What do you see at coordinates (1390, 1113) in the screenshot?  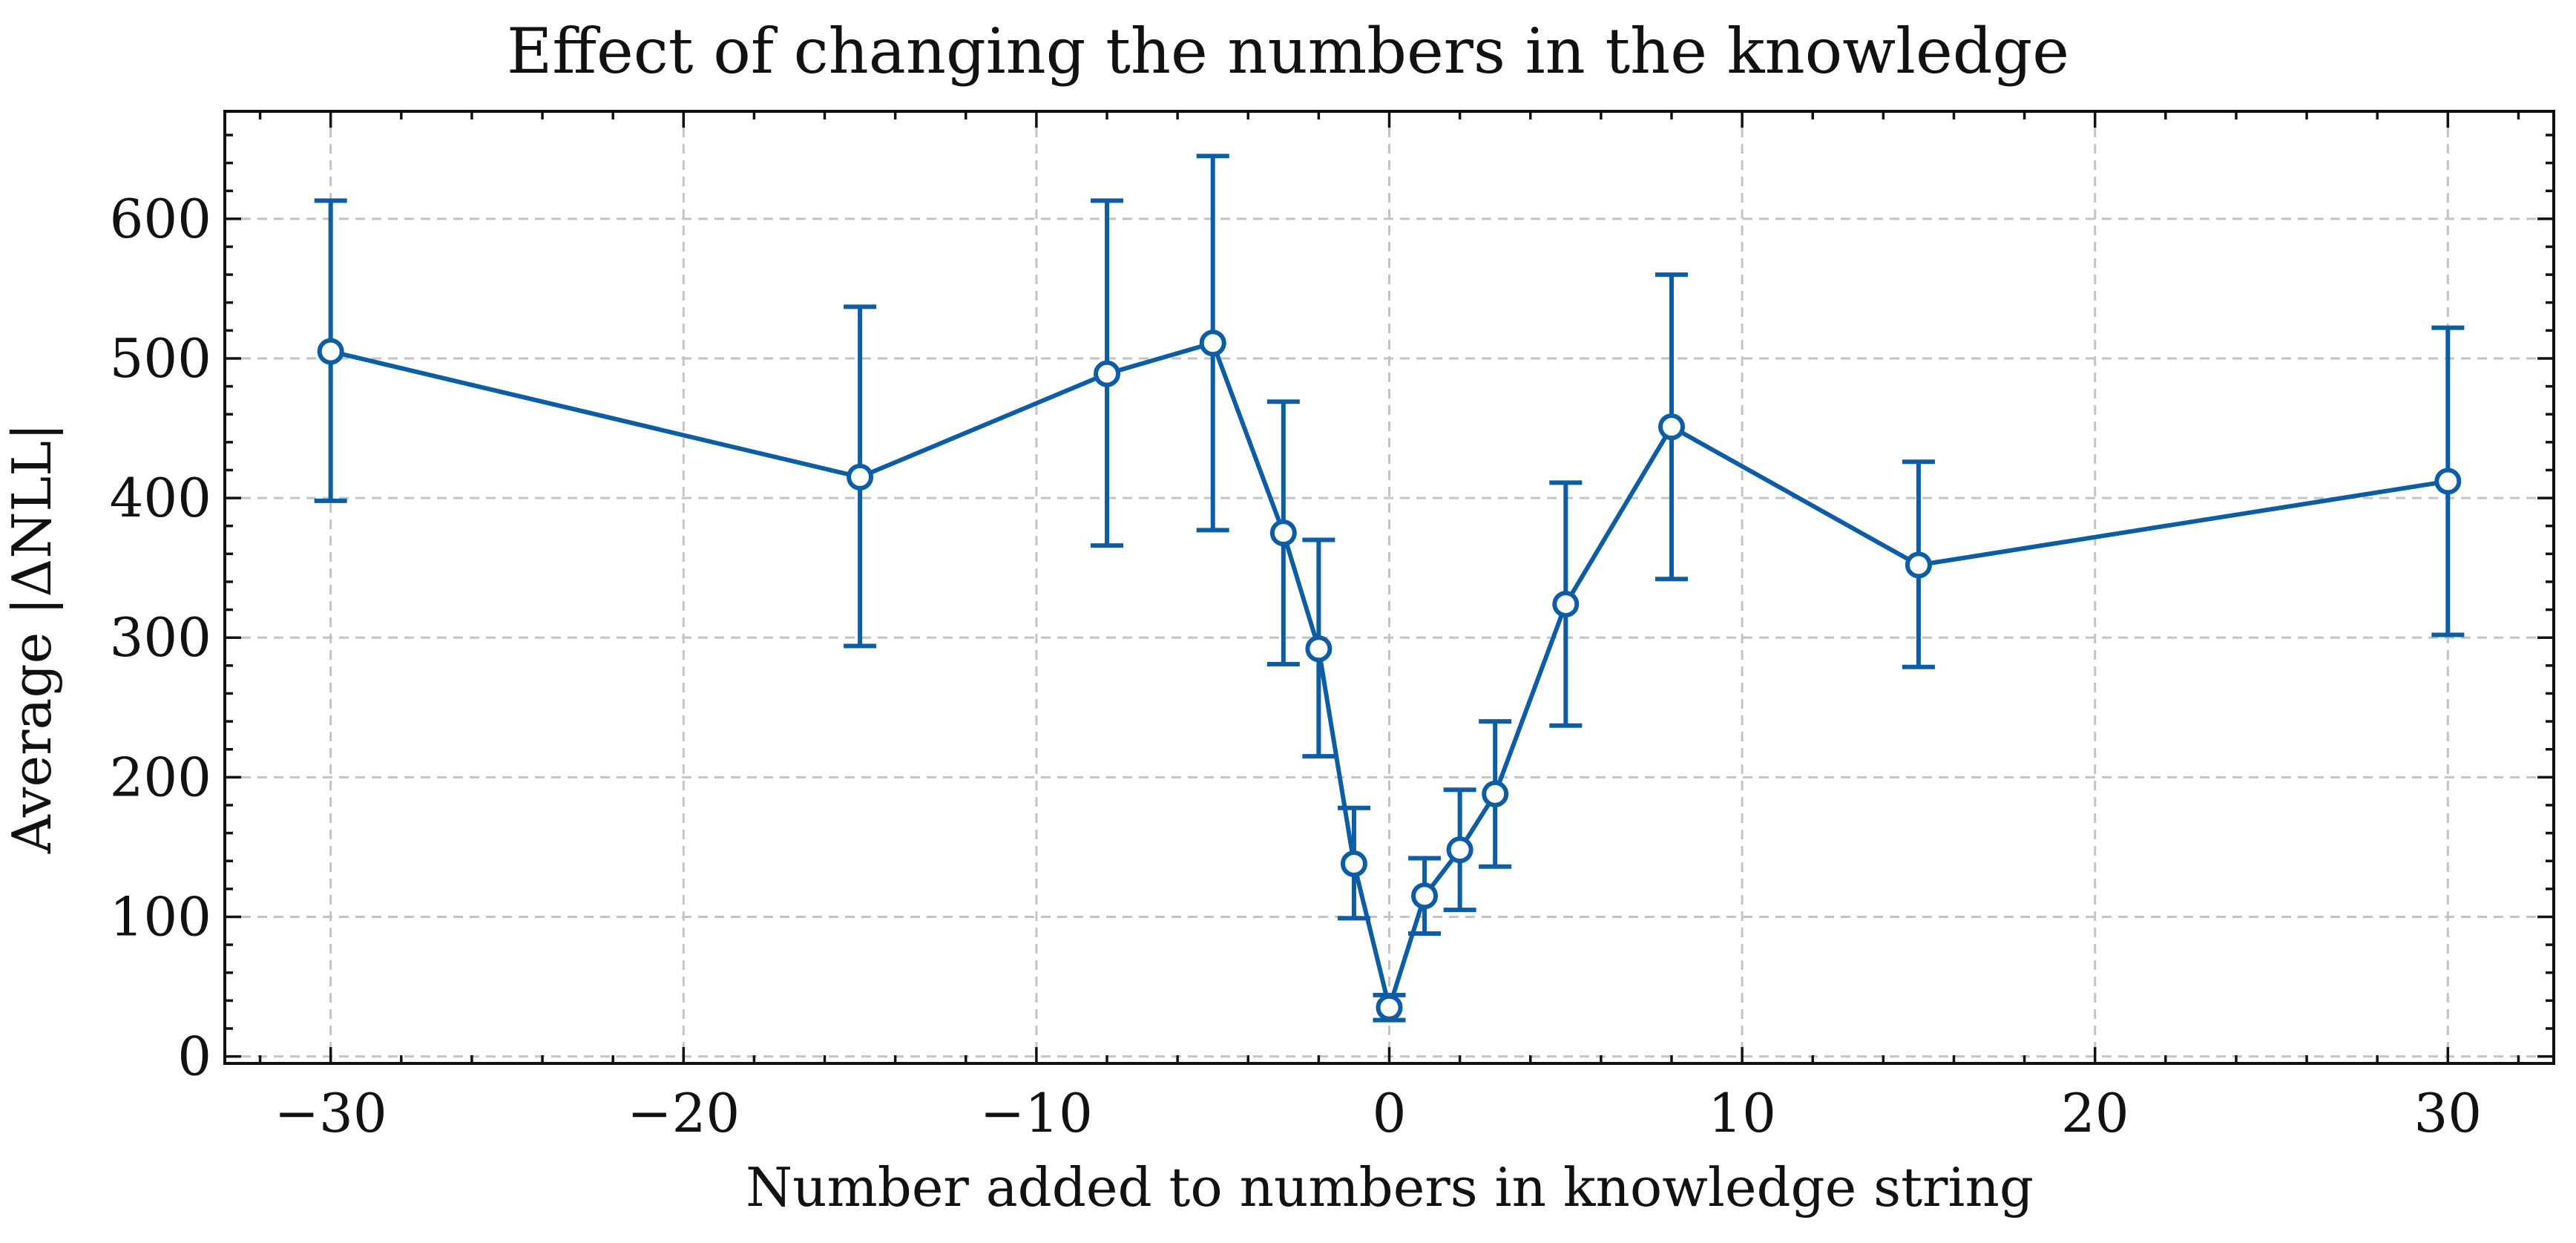 I see `x-tick-label: 0` at bounding box center [1390, 1113].